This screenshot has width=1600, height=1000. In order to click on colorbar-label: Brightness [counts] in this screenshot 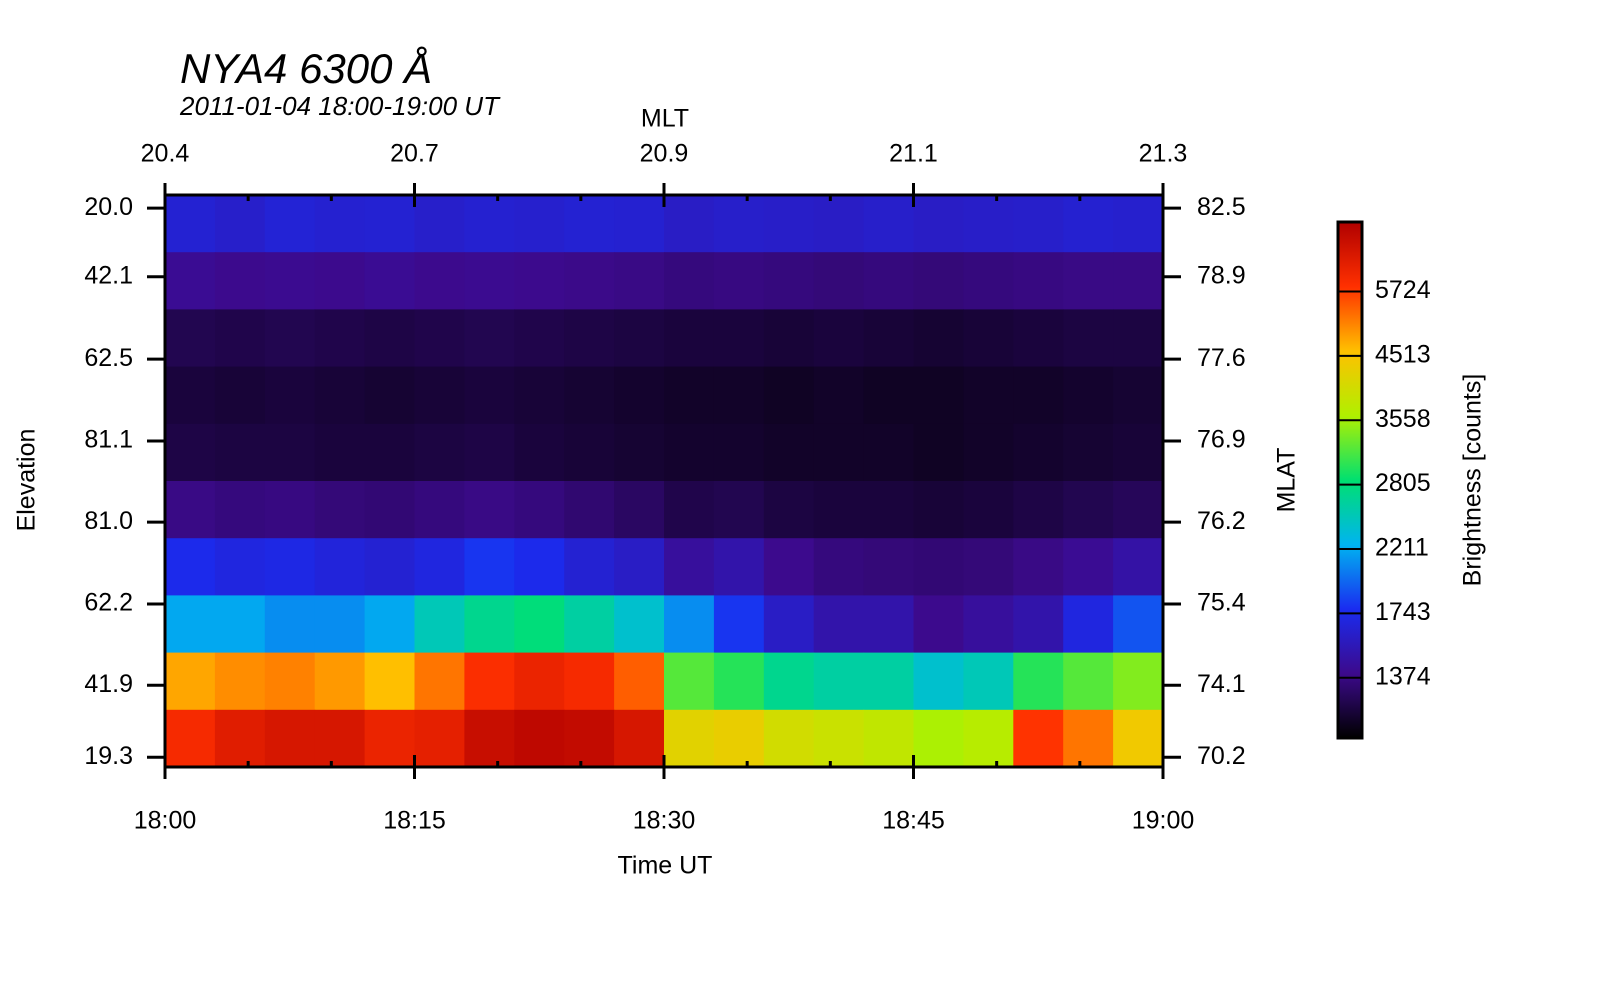, I will do `click(1473, 480)`.